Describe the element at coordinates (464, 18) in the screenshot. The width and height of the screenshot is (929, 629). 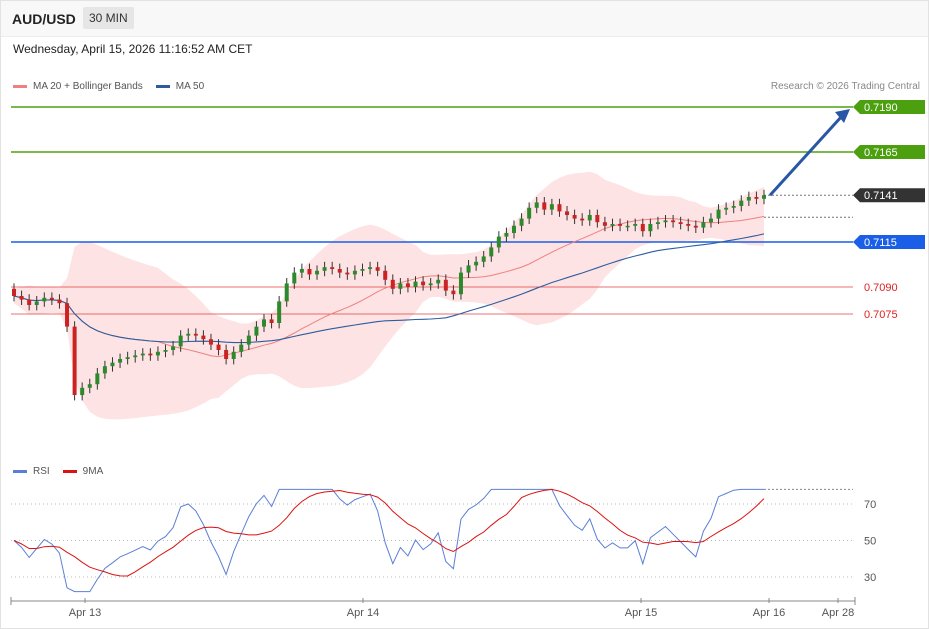
I see `top-bar: AUD/USD 30 MIN` at that location.